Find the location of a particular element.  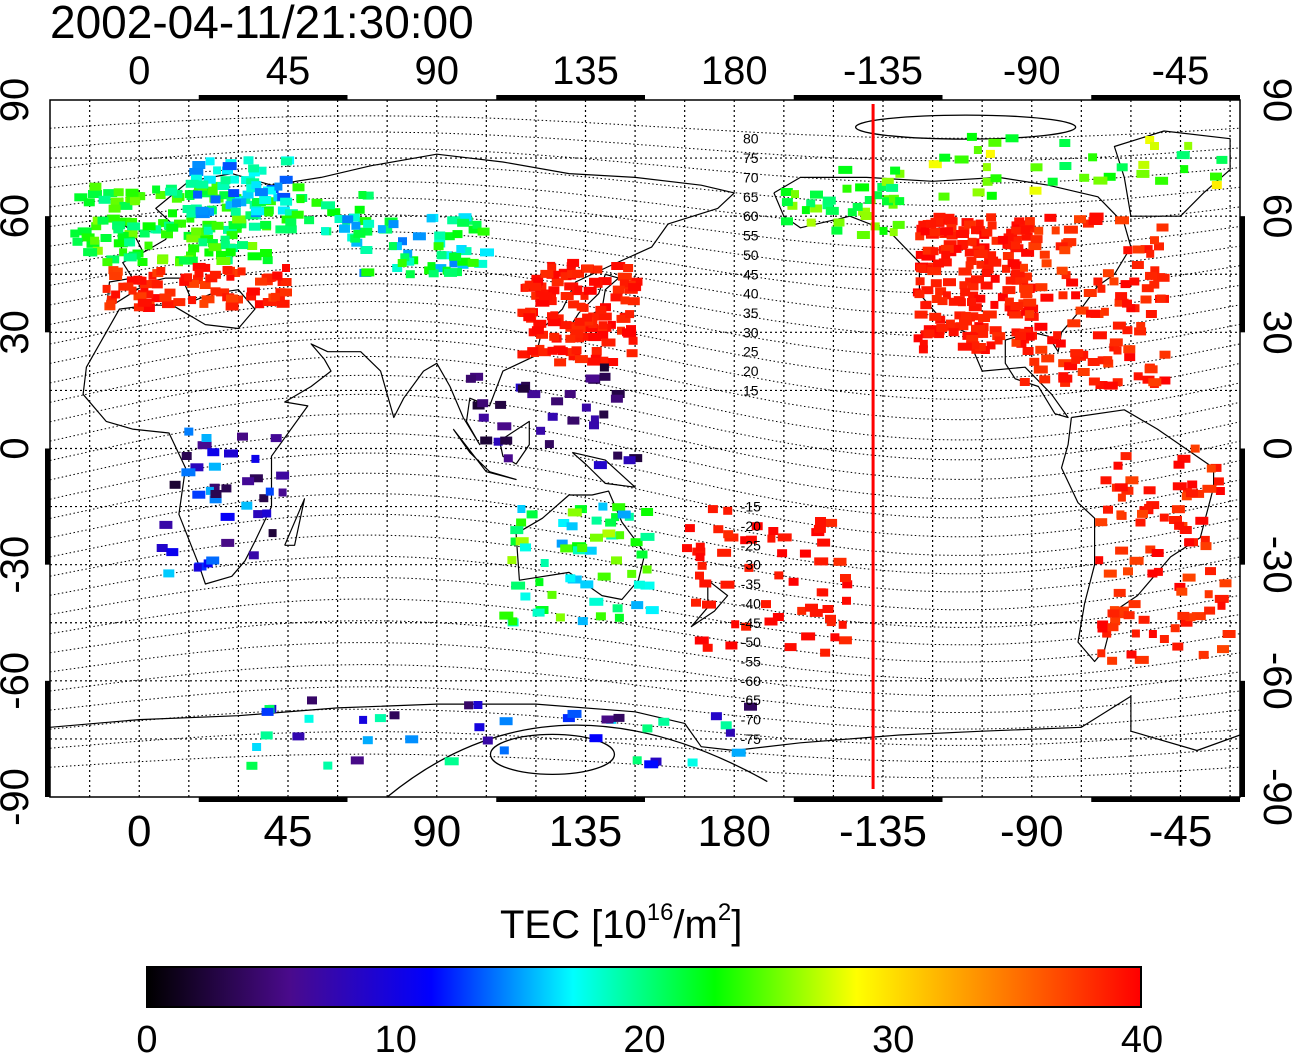

colorbar-tick-label: 40 is located at coordinates (1142, 1040).